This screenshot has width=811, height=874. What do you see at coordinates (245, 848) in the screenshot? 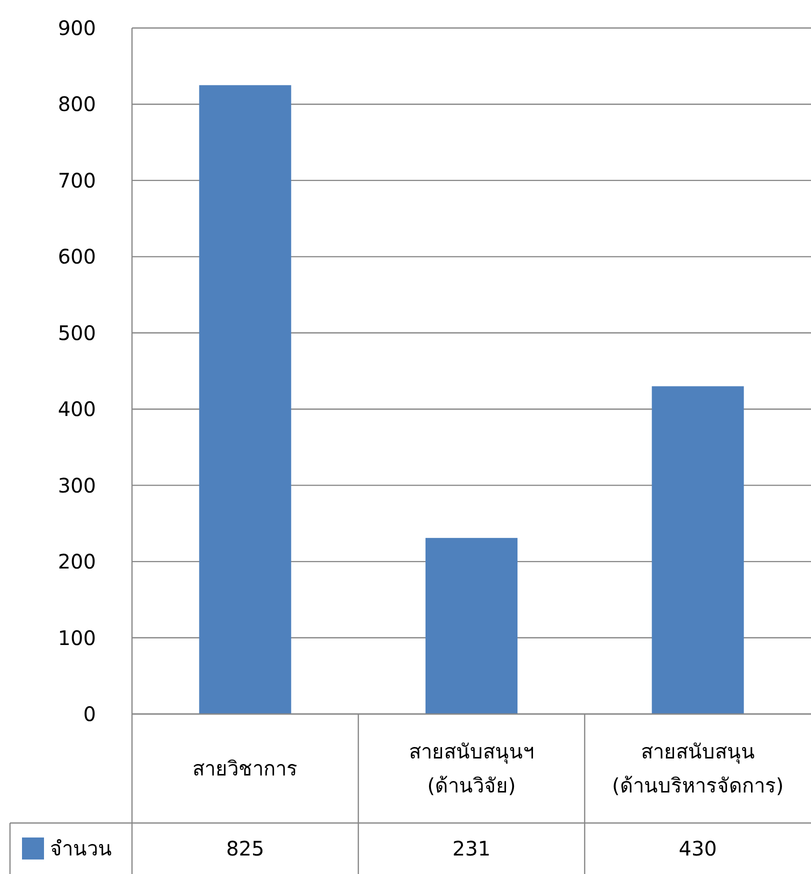
I see `data-label: 825` at bounding box center [245, 848].